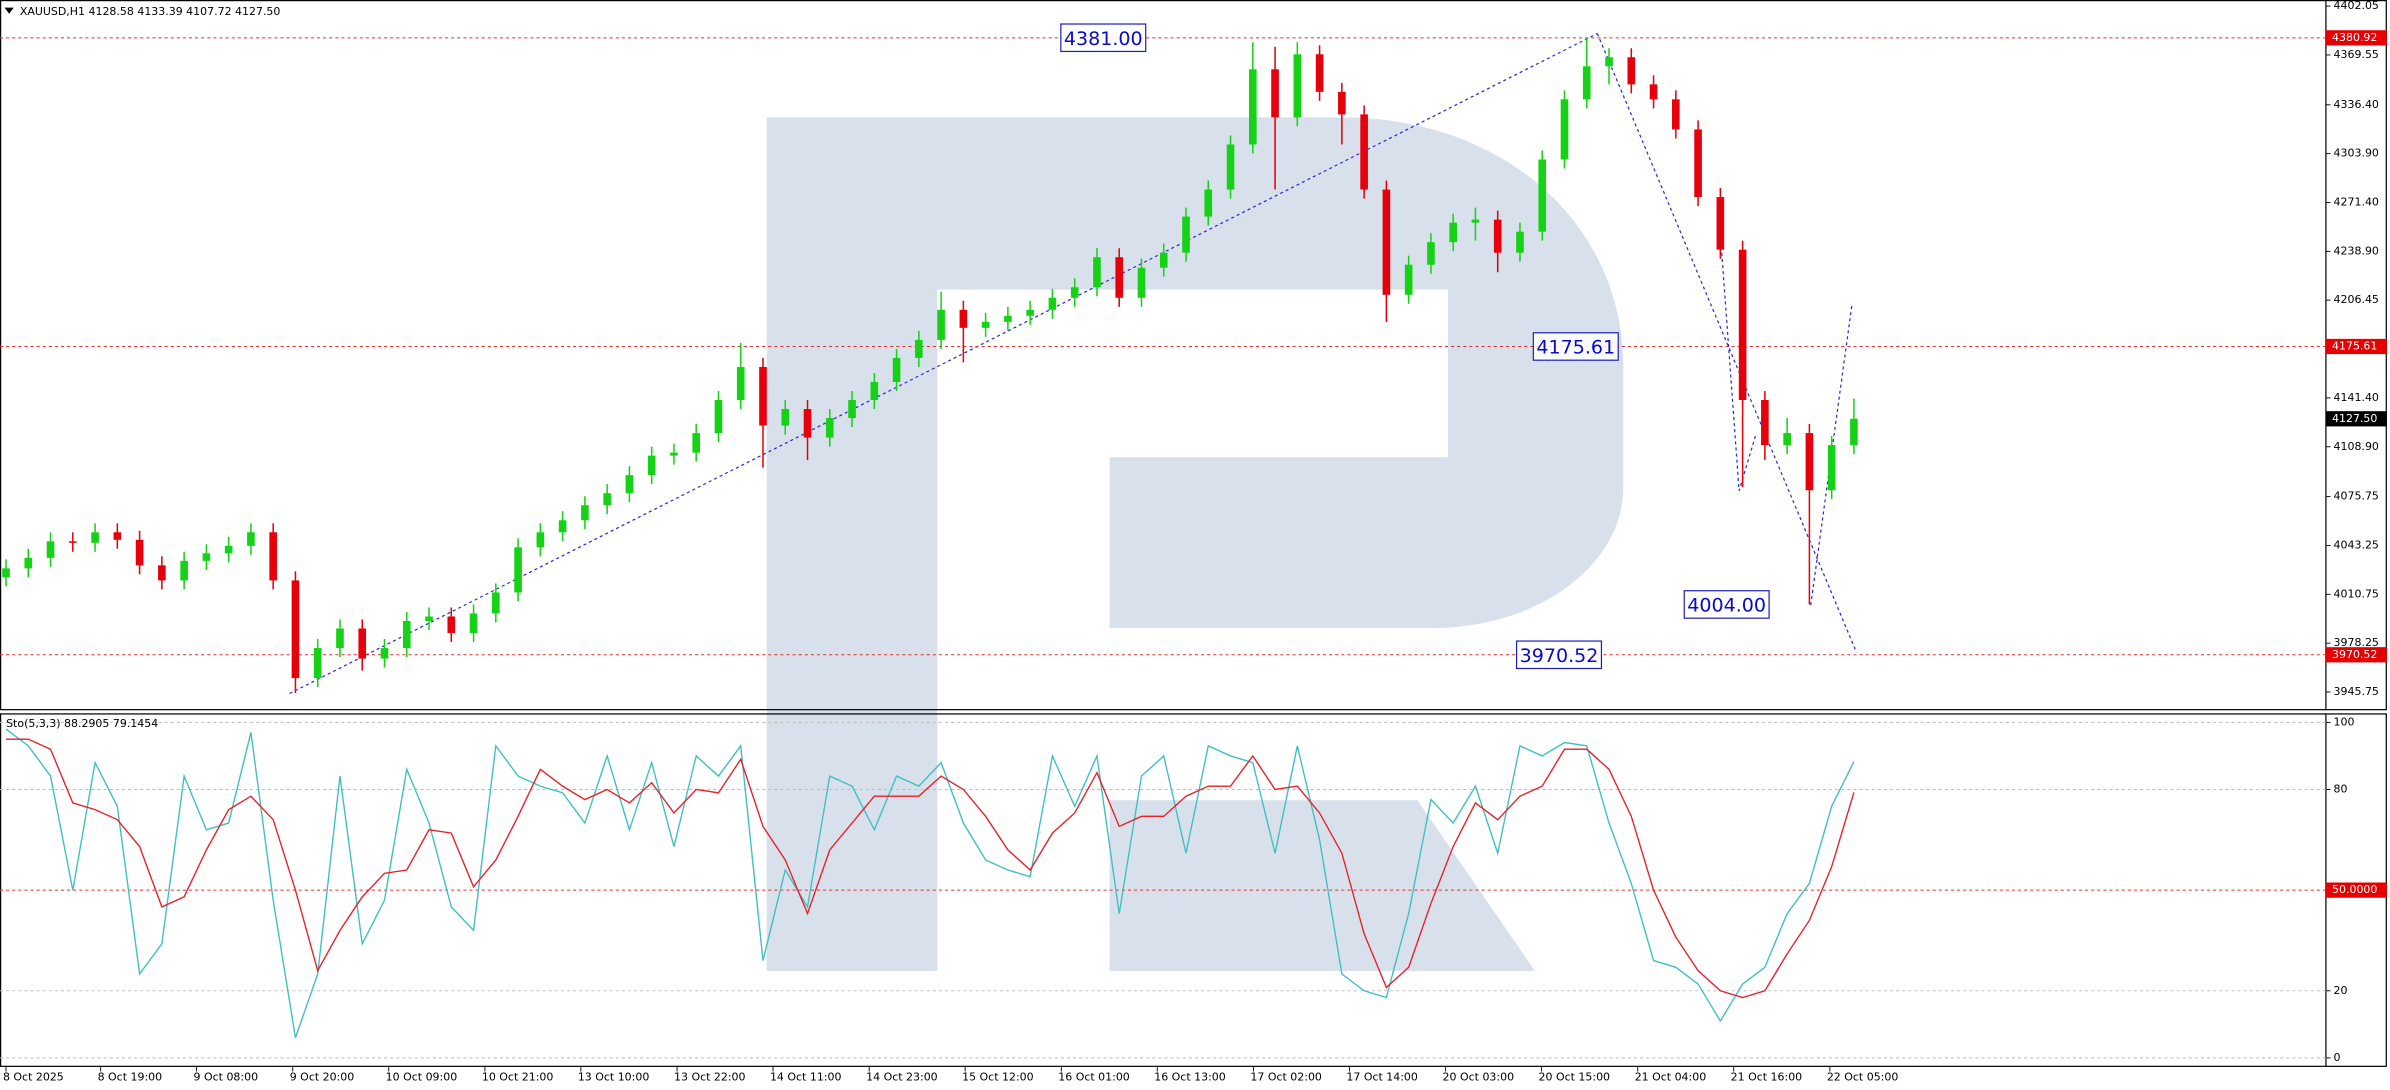 The image size is (2390, 1090). What do you see at coordinates (2356, 419) in the screenshot?
I see `price-box` at bounding box center [2356, 419].